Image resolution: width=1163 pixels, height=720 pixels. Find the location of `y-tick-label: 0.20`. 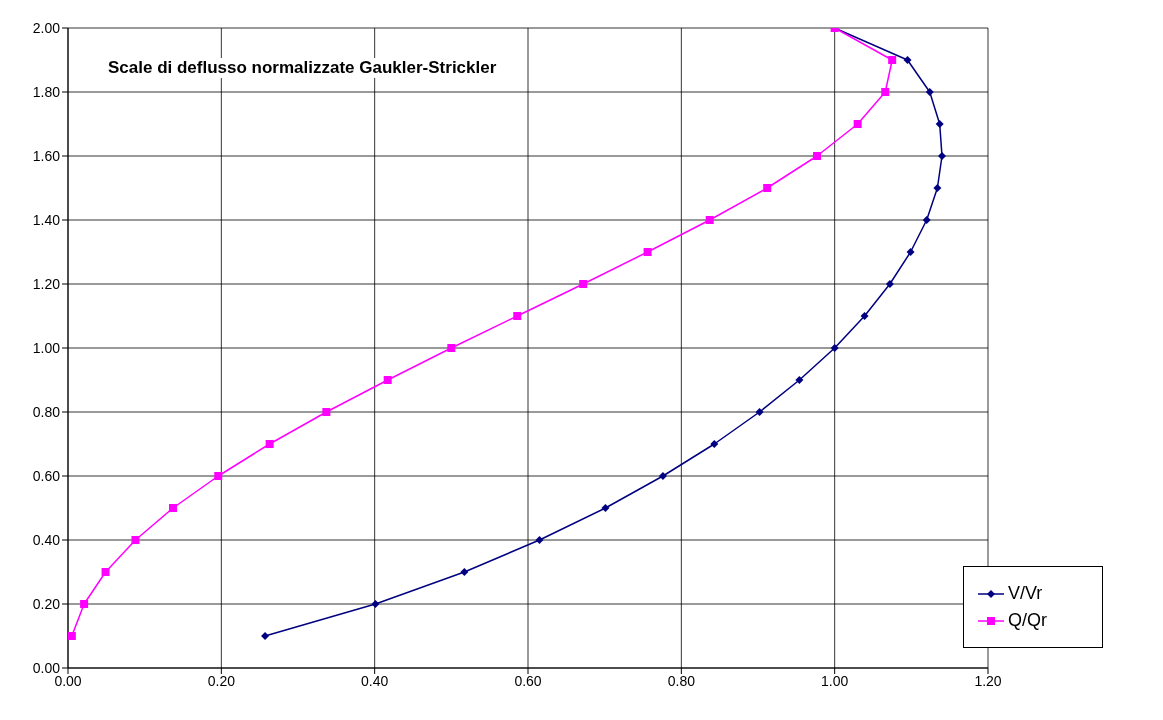

y-tick-label: 0.20 is located at coordinates (46, 603).